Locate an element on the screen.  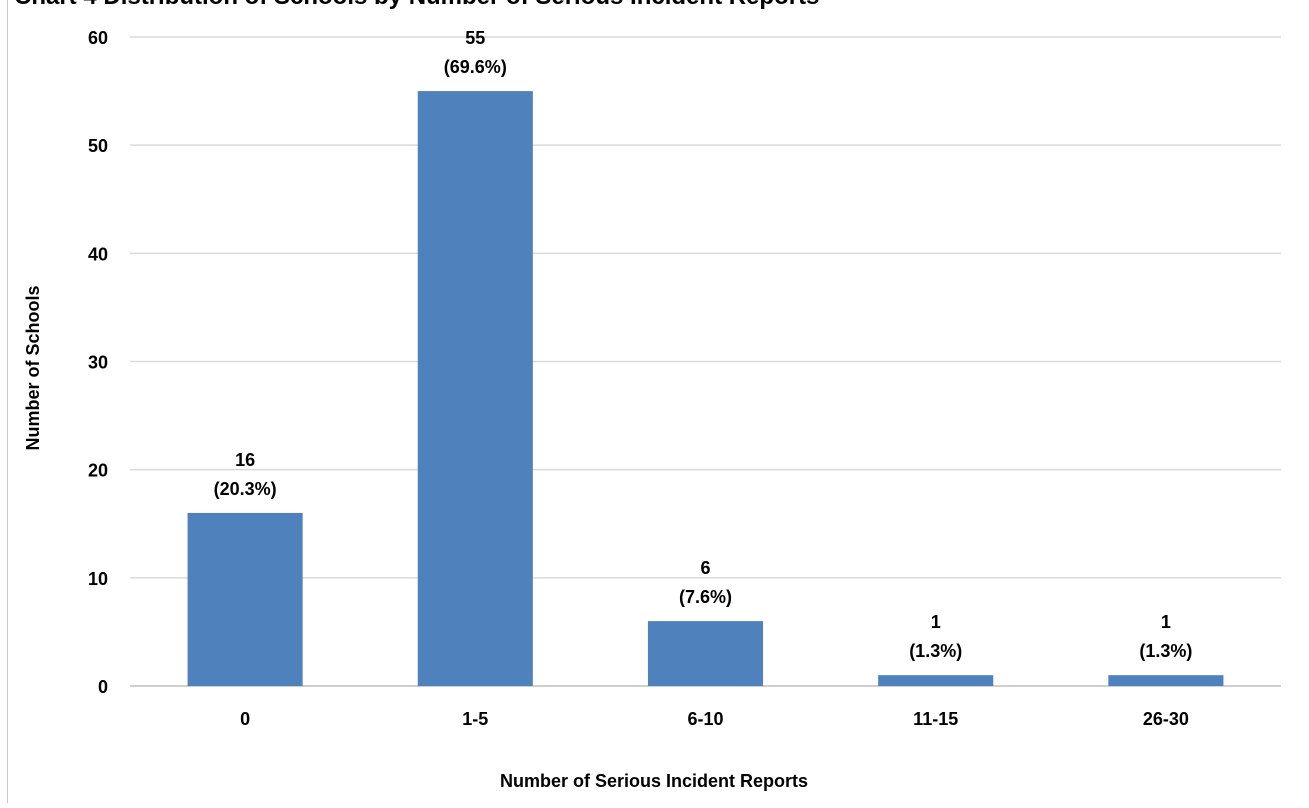
y-tick-label: 50 is located at coordinates (98, 146).